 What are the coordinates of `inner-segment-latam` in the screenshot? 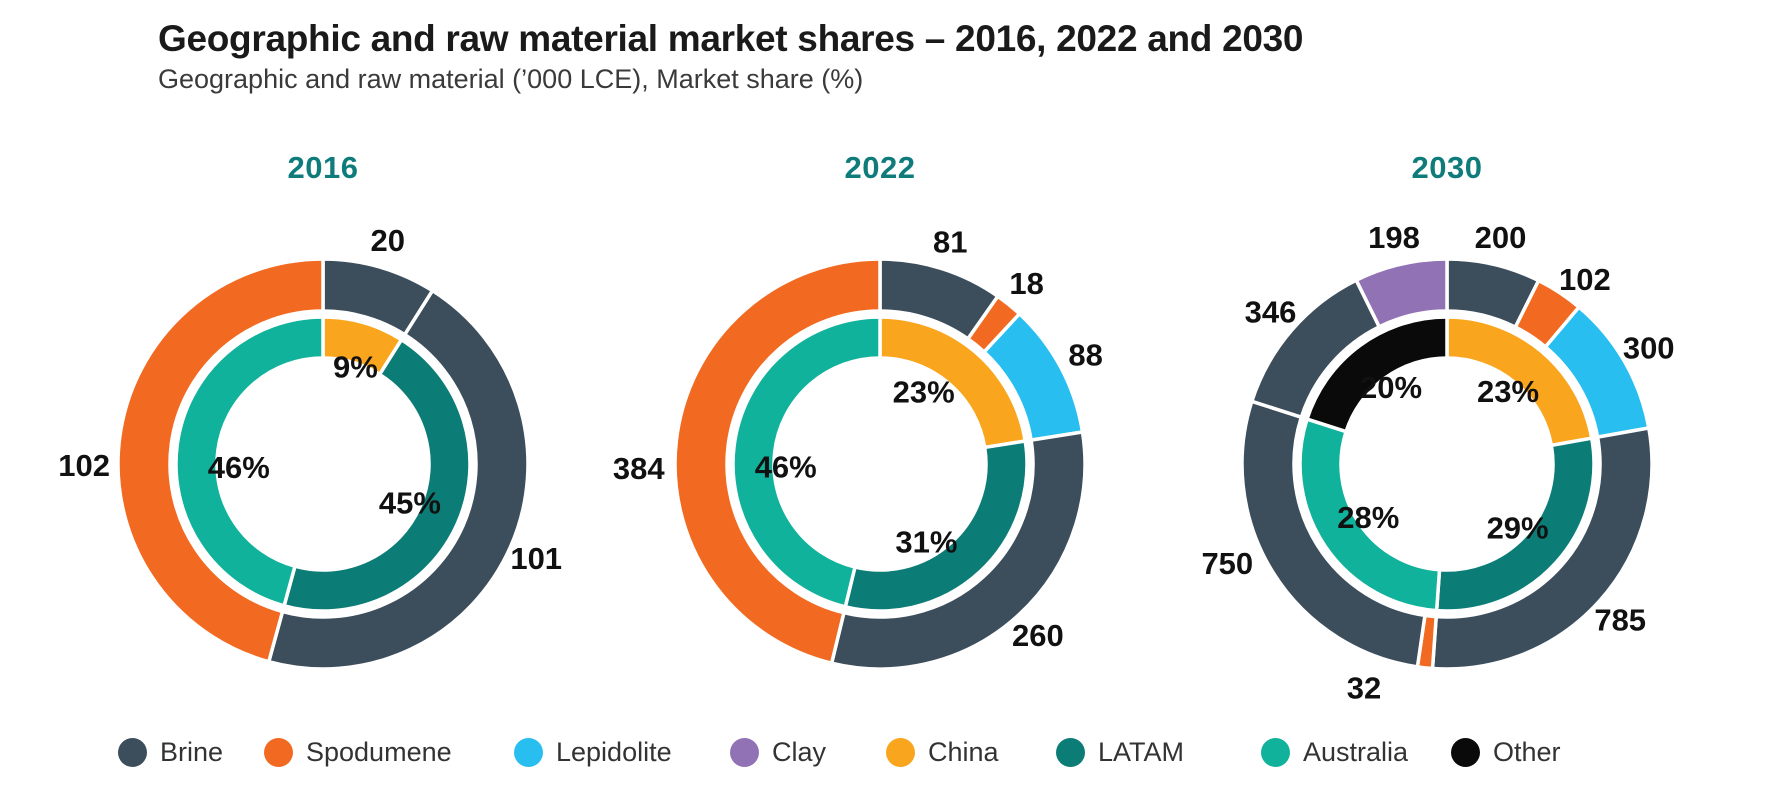 It's located at (377, 475).